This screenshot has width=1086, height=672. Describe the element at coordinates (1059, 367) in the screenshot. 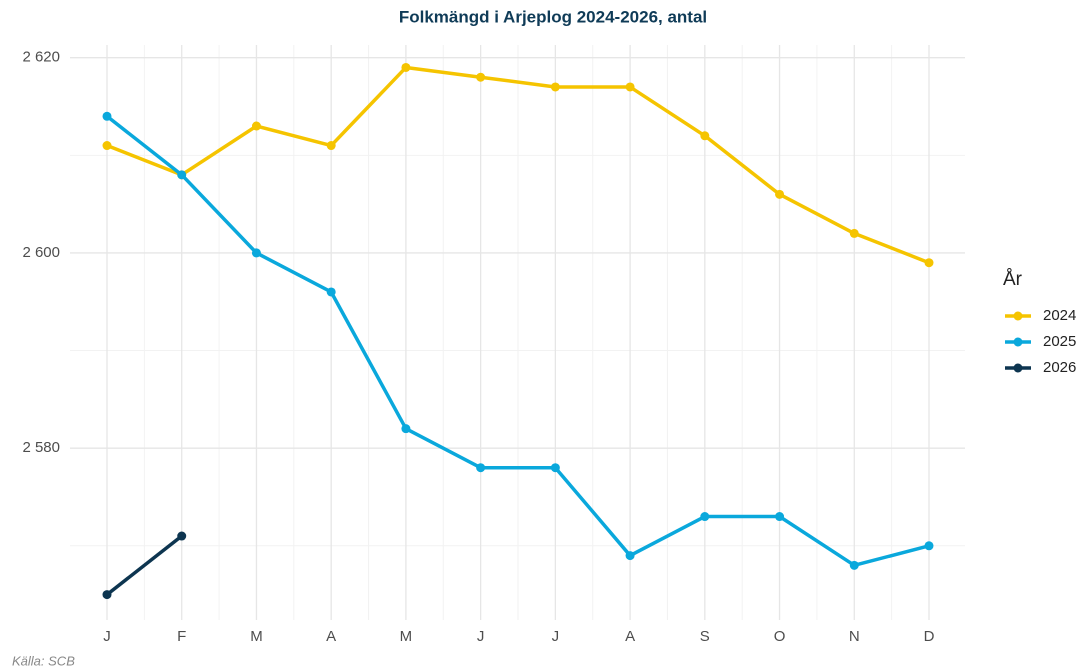

I see `legend-label: 2026` at that location.